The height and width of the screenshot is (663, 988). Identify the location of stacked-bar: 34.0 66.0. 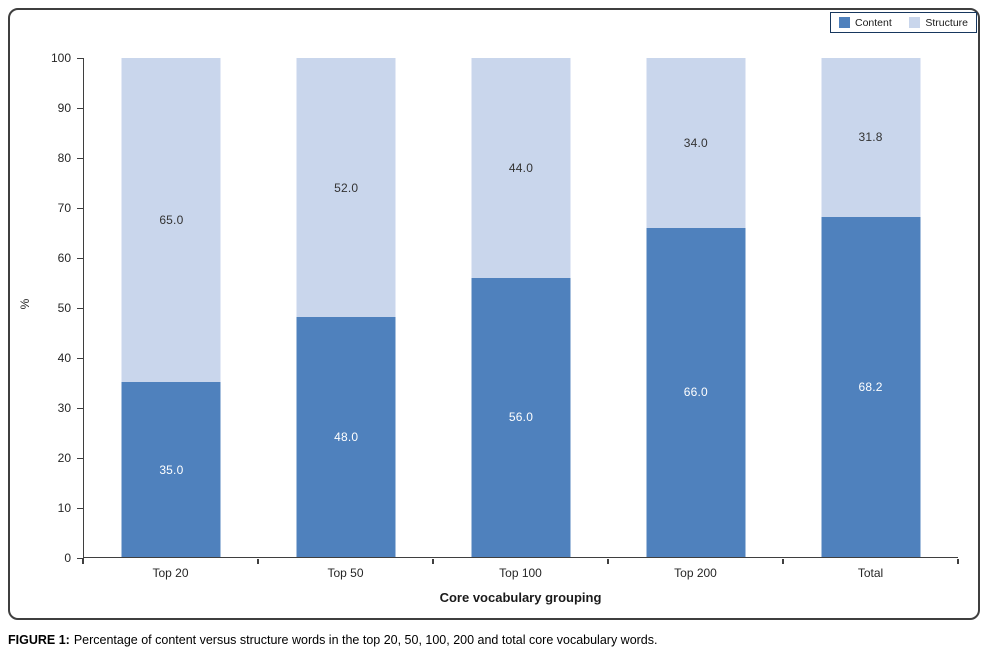
(696, 307).